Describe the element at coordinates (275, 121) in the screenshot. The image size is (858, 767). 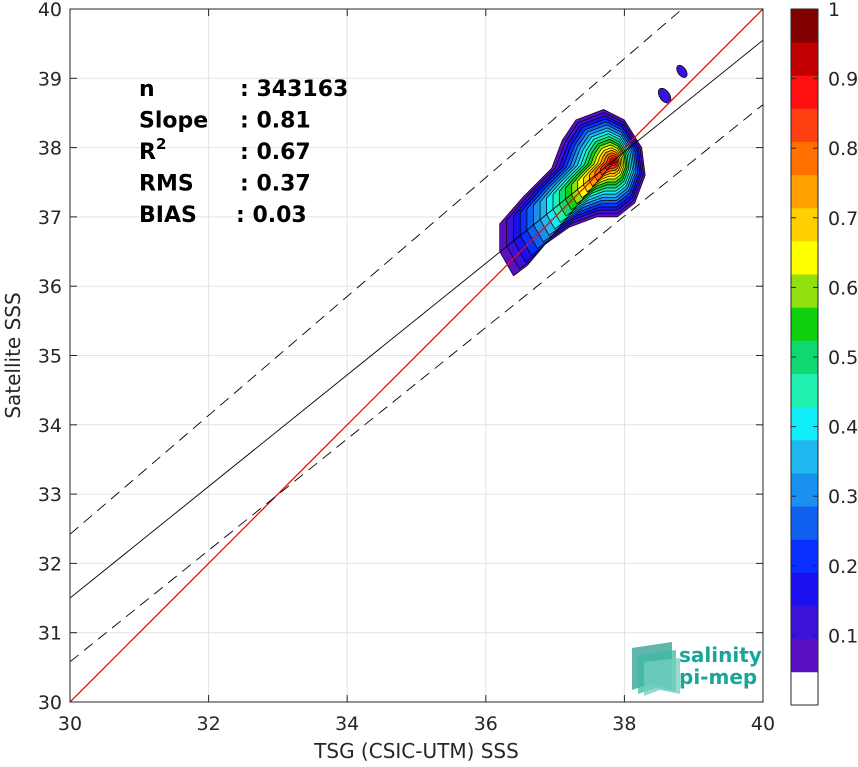
I see `stat-value: : 0.81` at that location.